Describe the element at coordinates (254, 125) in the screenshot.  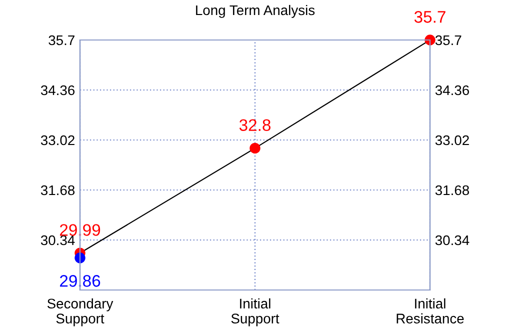
I see `data-label: 32.8` at that location.